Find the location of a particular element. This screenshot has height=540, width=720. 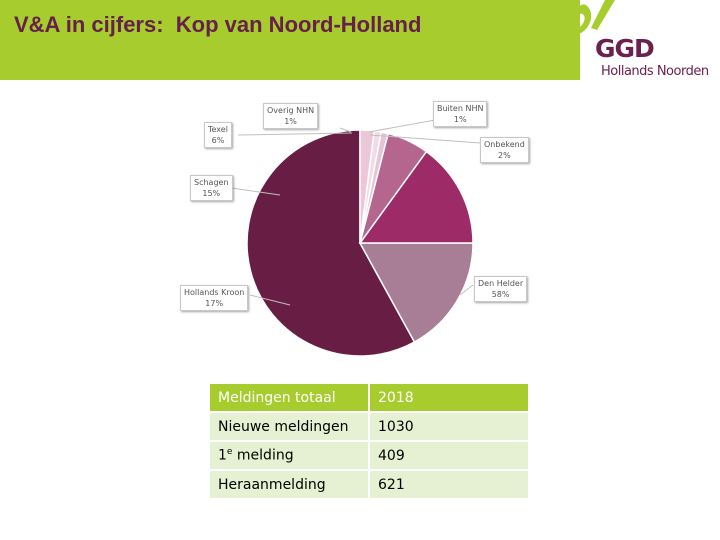

slice-name: Onbekend is located at coordinates (504, 144).